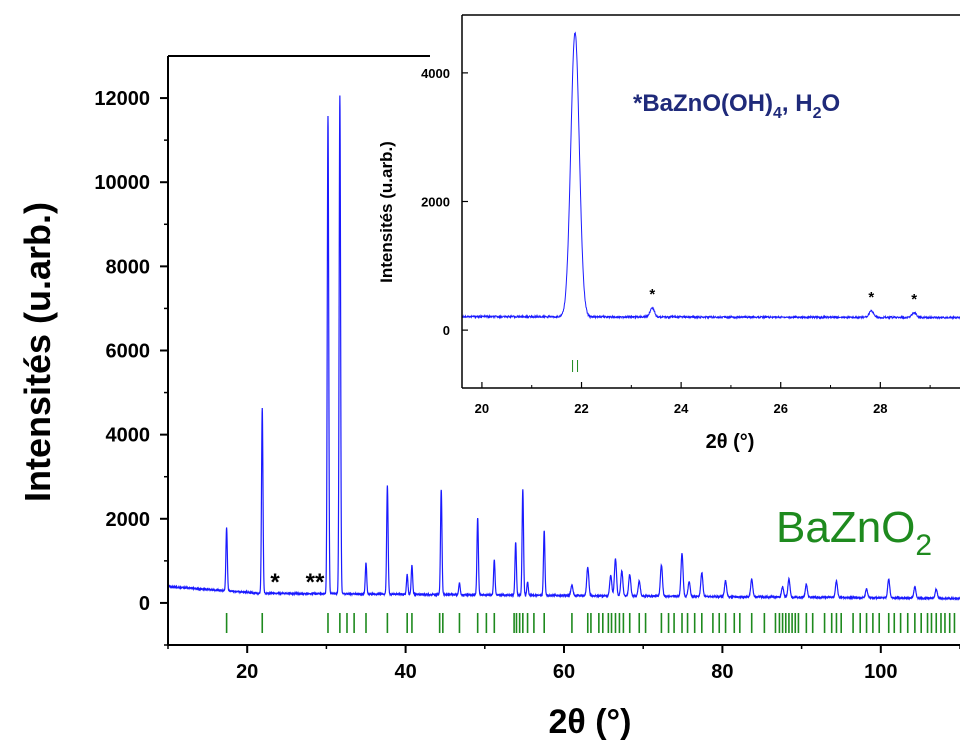  I want to click on inset-y-tick-label: 2000, so click(435, 202).